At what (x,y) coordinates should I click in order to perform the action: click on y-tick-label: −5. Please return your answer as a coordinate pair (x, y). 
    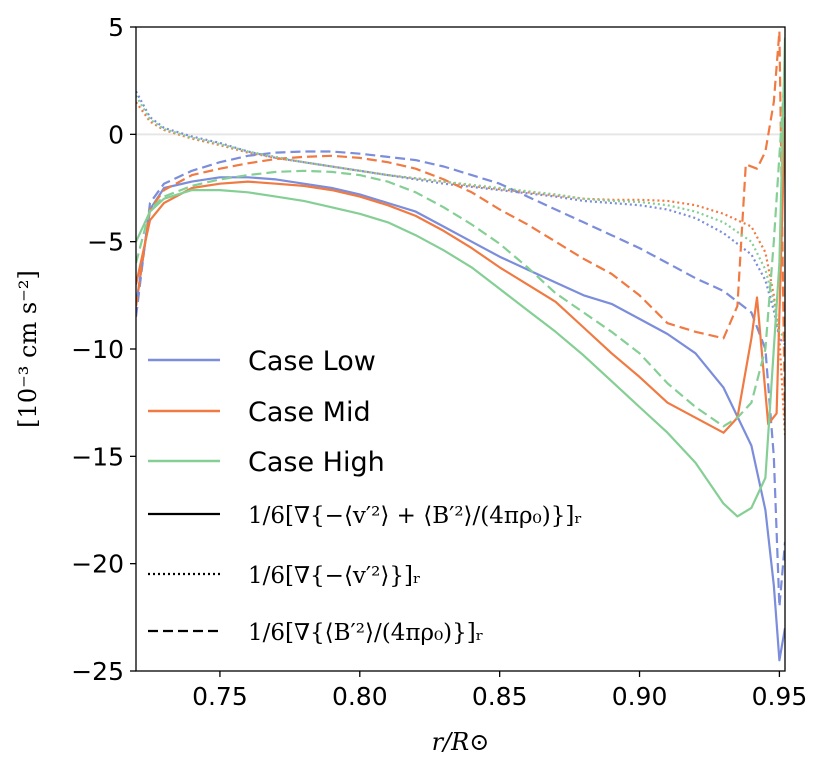
    Looking at the image, I should click on (105, 242).